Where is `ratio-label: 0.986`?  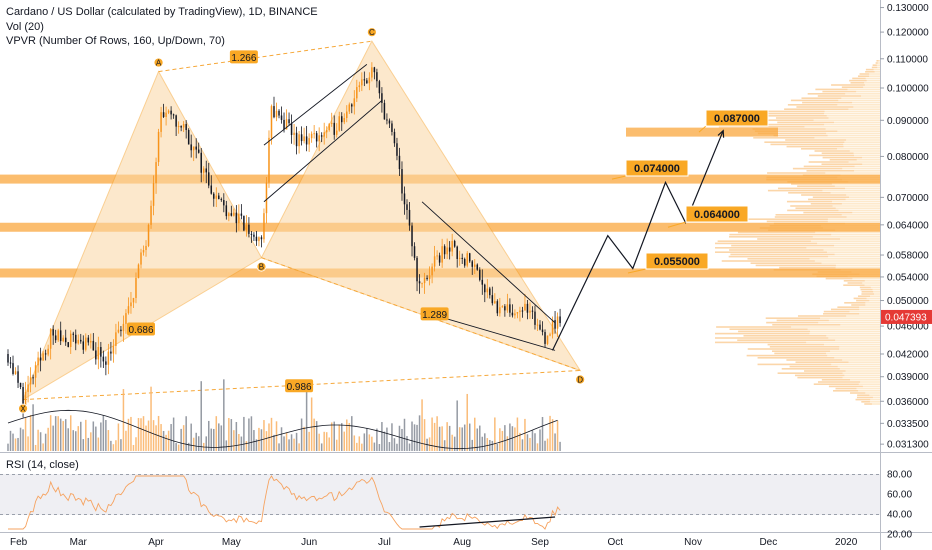 ratio-label: 0.986 is located at coordinates (299, 387).